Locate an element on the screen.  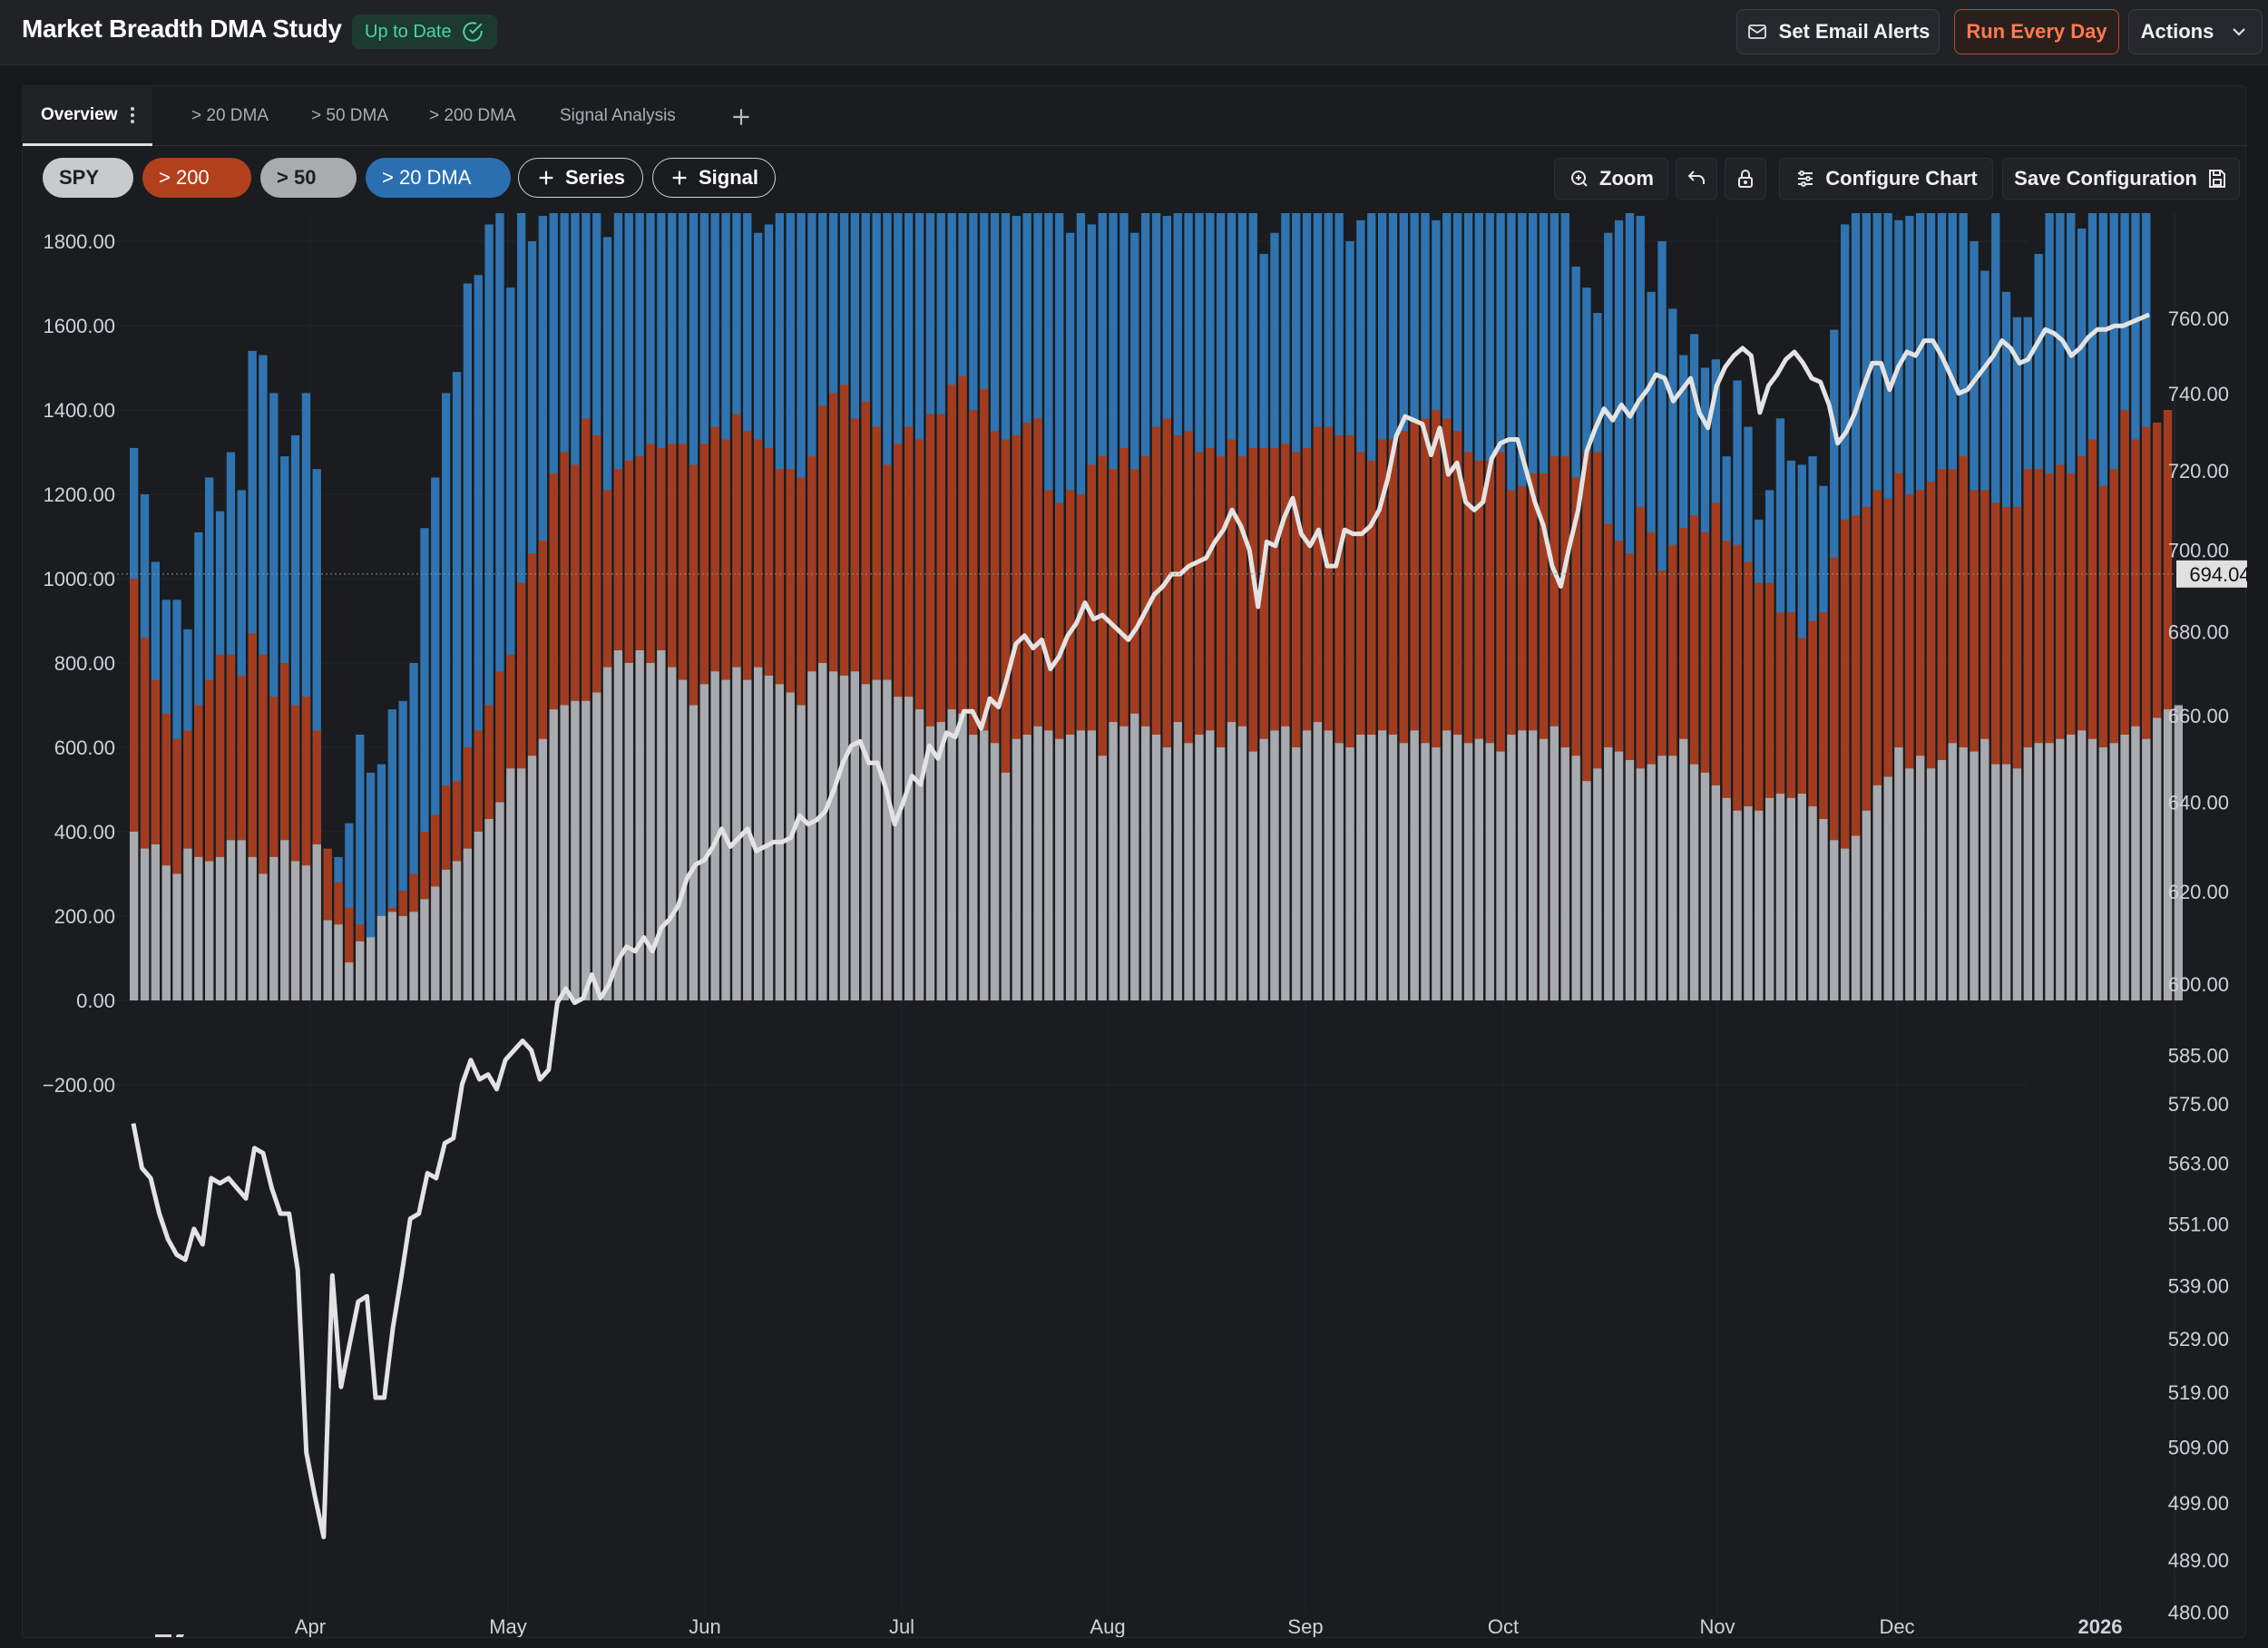
add-tab-button is located at coordinates (741, 117).